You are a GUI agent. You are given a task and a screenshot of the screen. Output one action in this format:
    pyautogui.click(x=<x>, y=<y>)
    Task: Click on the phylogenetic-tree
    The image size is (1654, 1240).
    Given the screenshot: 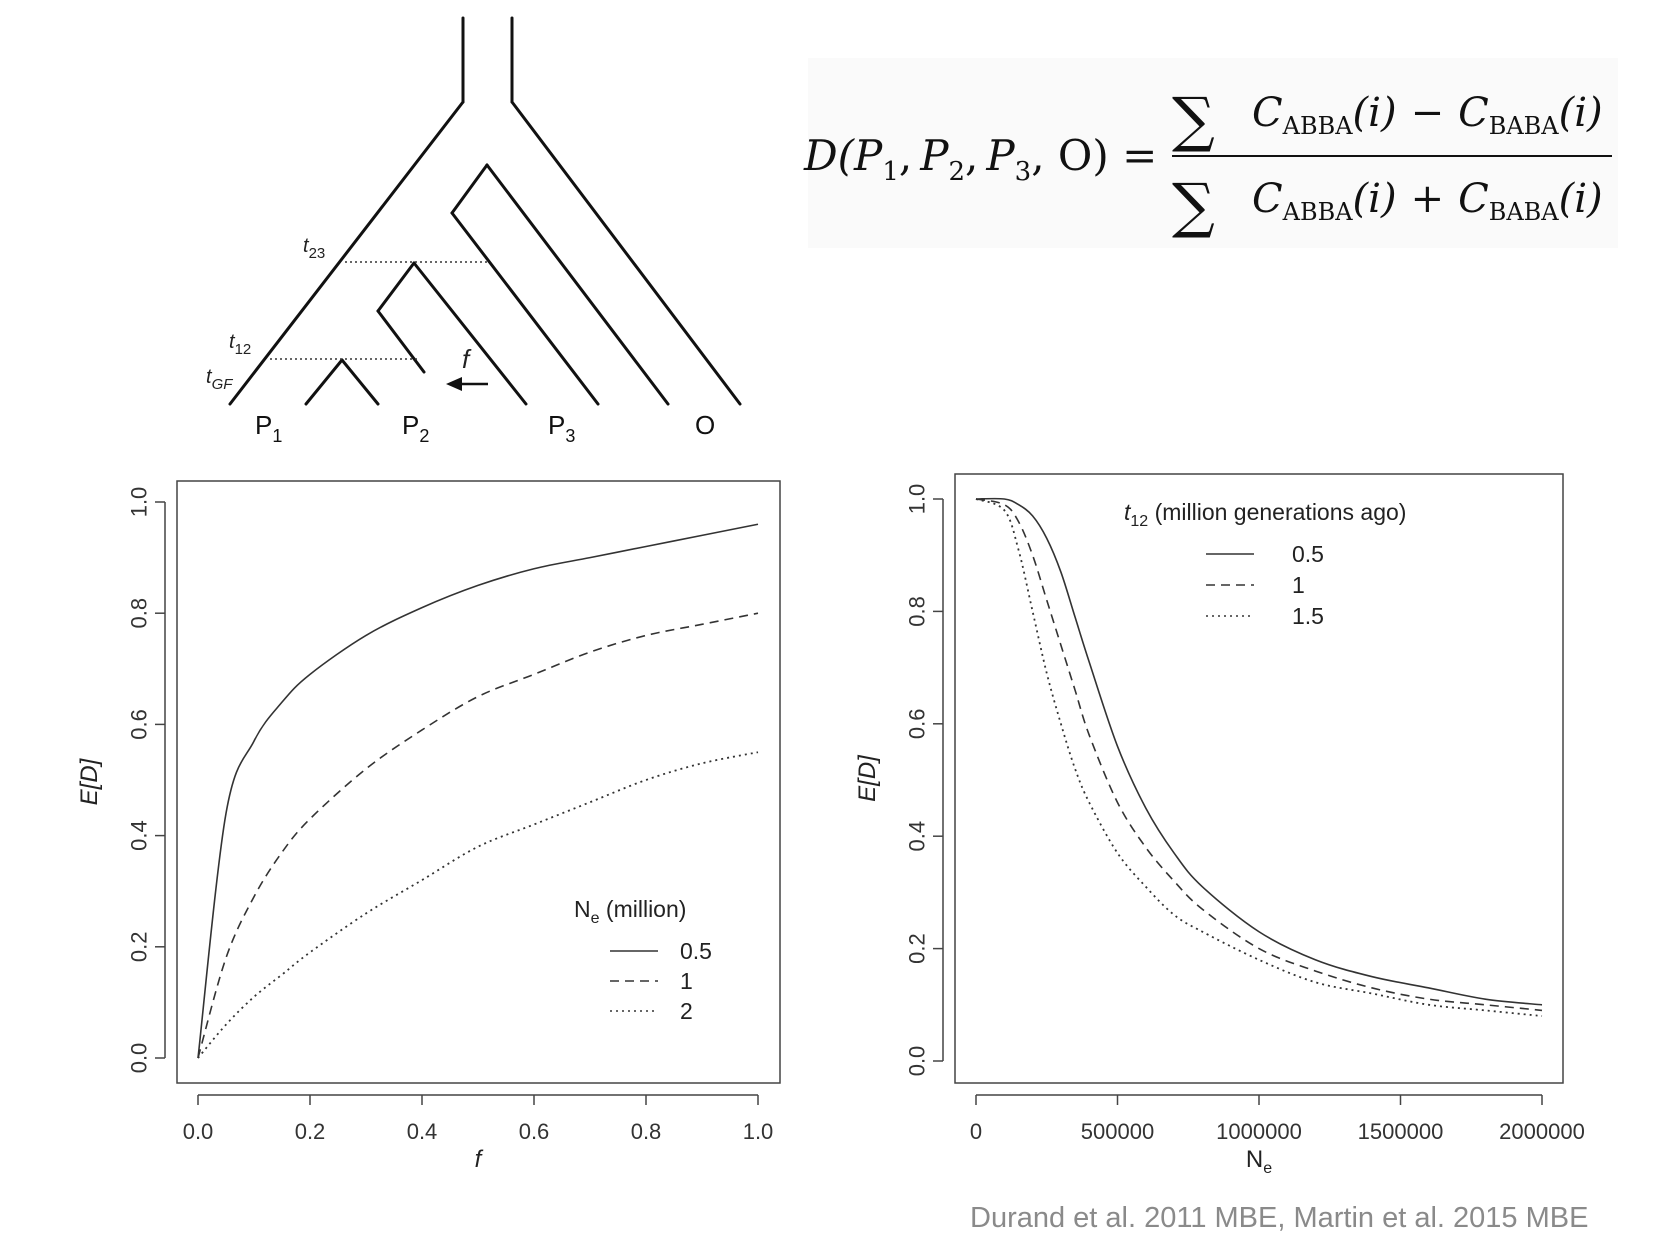 What is the action you would take?
    pyautogui.click(x=485, y=211)
    